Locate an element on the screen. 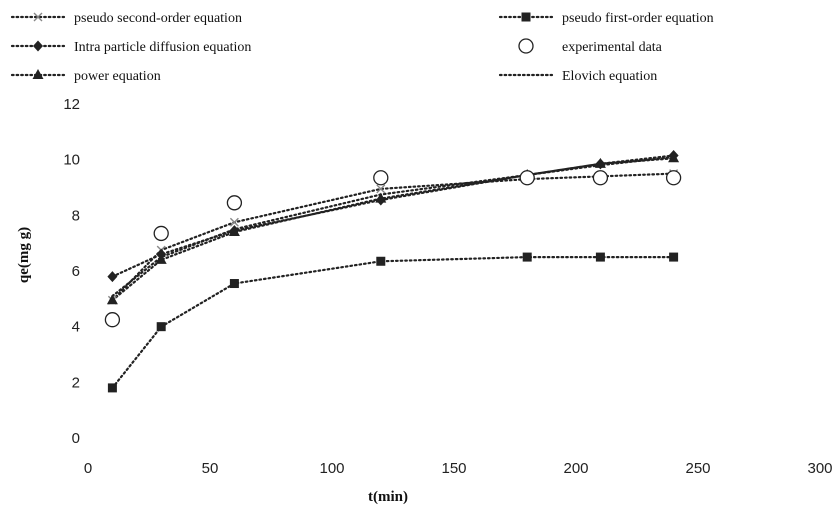  legend-item-pseudo-first-order-equation: pseudo first-order equation is located at coordinates (606, 18).